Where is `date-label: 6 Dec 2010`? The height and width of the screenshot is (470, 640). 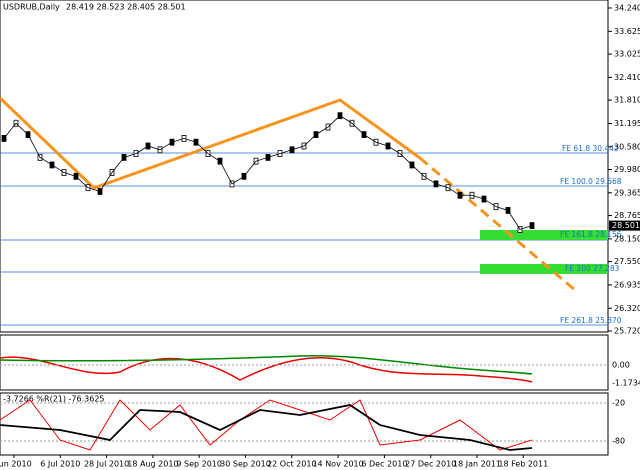 date-label: 6 Dec 2010 is located at coordinates (384, 464).